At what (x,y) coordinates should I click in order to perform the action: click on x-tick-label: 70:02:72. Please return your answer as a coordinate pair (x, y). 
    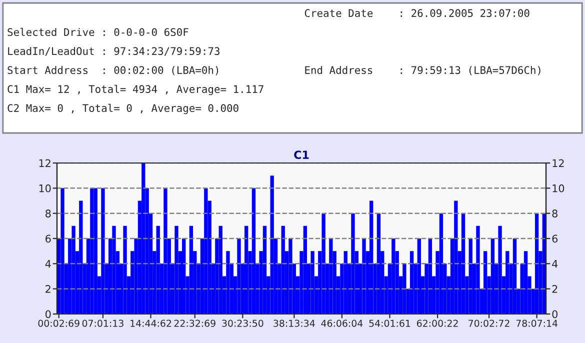
    Looking at the image, I should click on (489, 323).